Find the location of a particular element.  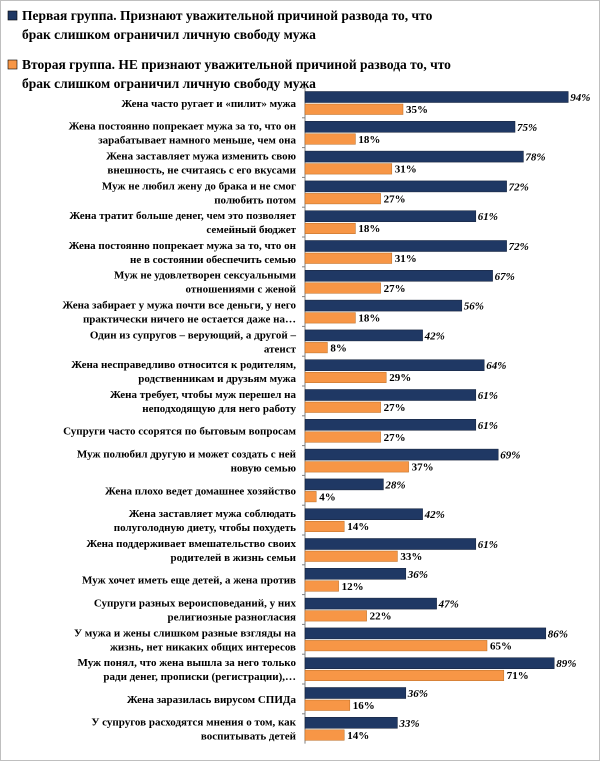

value-label-series2: 31% is located at coordinates (406, 259).